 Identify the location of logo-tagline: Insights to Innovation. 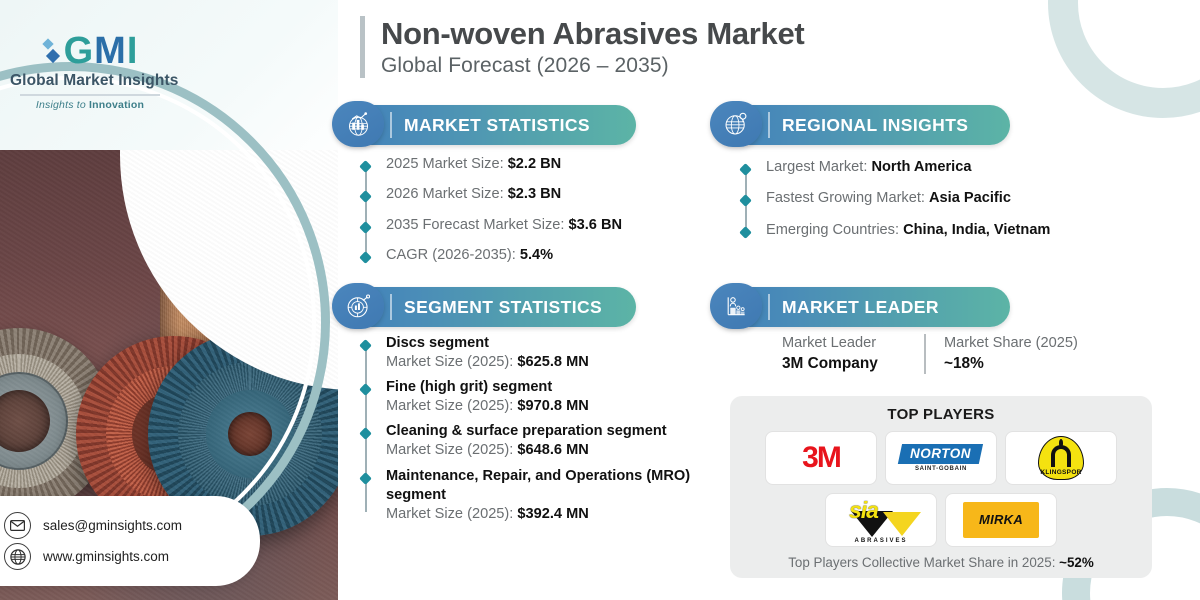
(90, 105).